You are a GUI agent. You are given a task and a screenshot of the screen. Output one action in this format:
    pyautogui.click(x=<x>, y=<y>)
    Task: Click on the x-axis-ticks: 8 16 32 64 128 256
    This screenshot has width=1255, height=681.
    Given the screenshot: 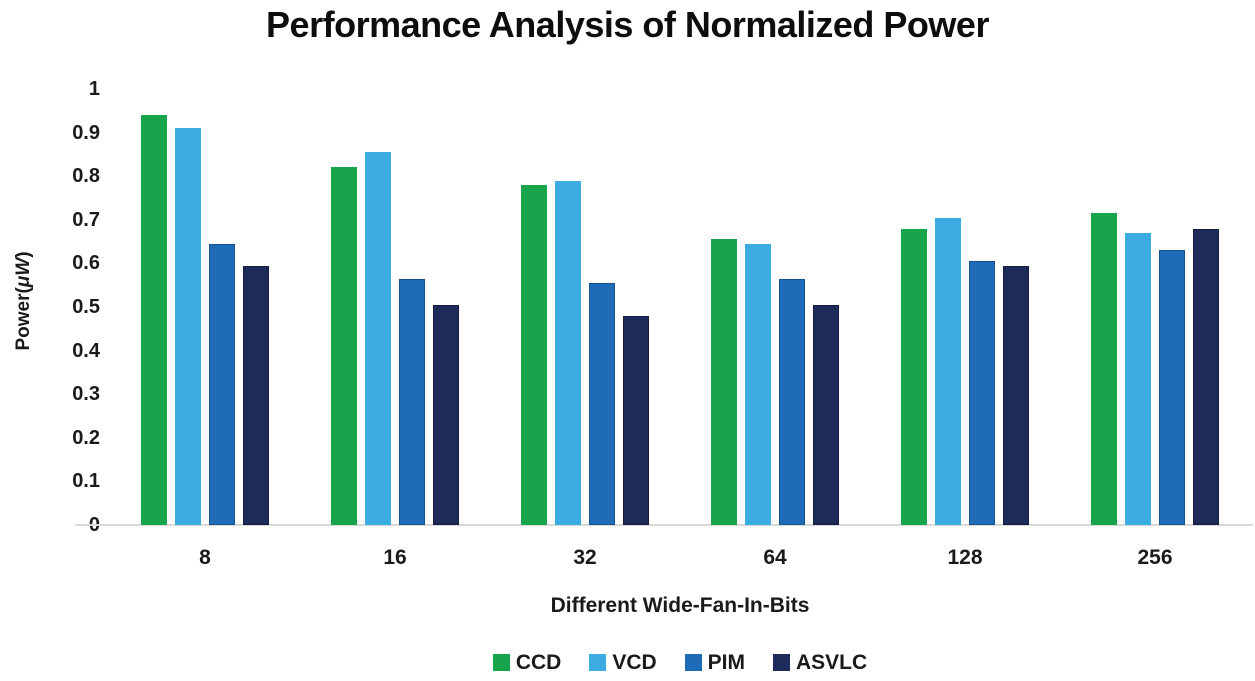 What is the action you would take?
    pyautogui.click(x=680, y=558)
    